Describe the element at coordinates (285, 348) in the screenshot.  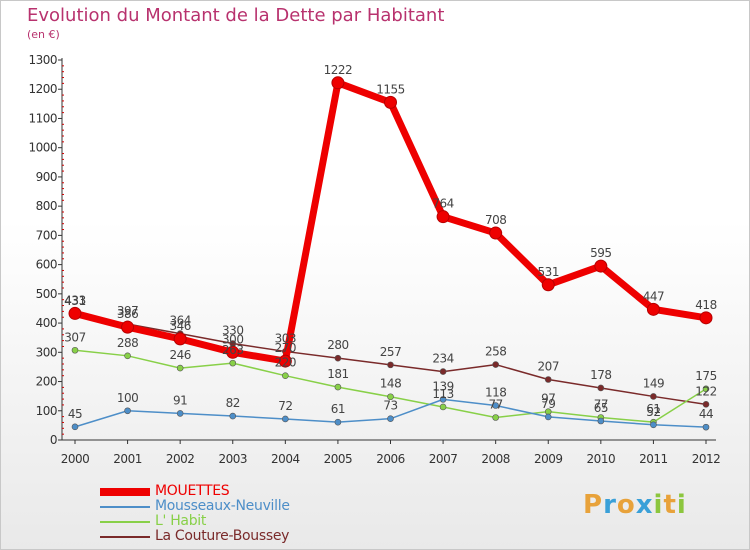
I see `data-label: 270` at that location.